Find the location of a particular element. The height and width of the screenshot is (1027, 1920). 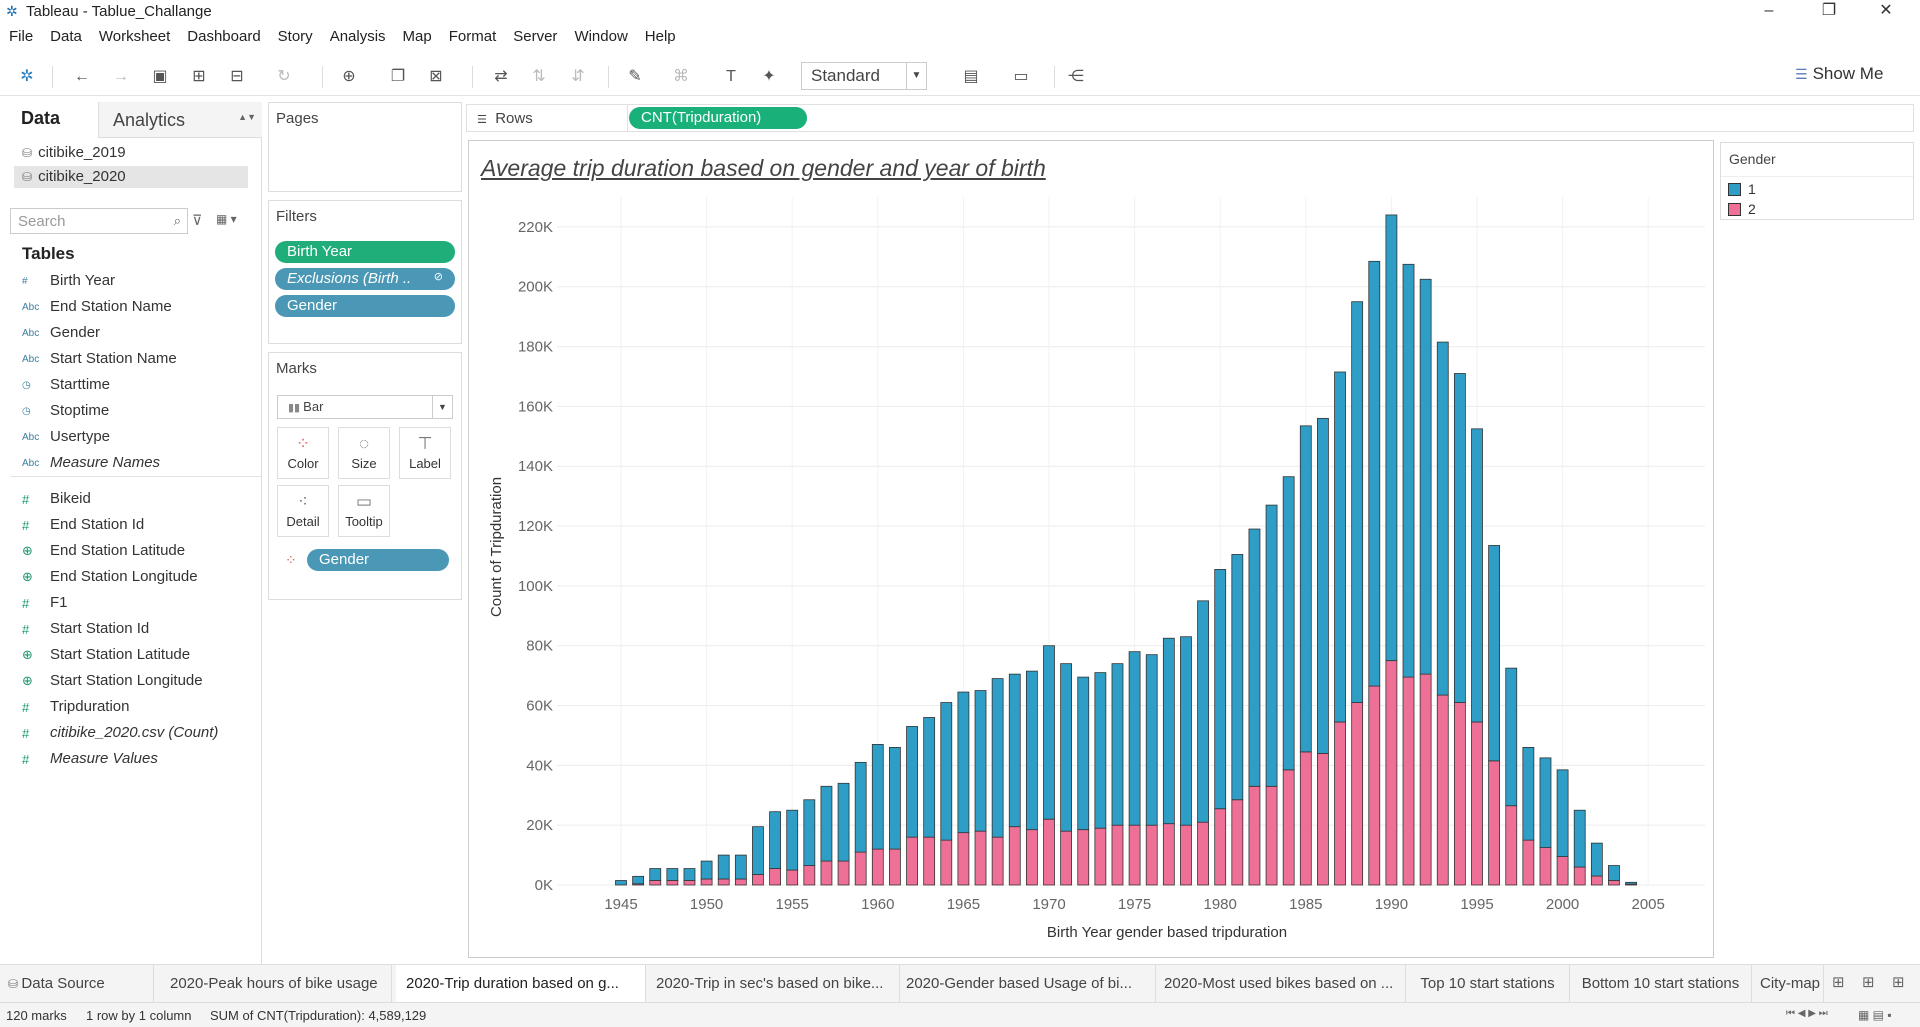

field-usertype: Abc Usertype is located at coordinates (137, 440).